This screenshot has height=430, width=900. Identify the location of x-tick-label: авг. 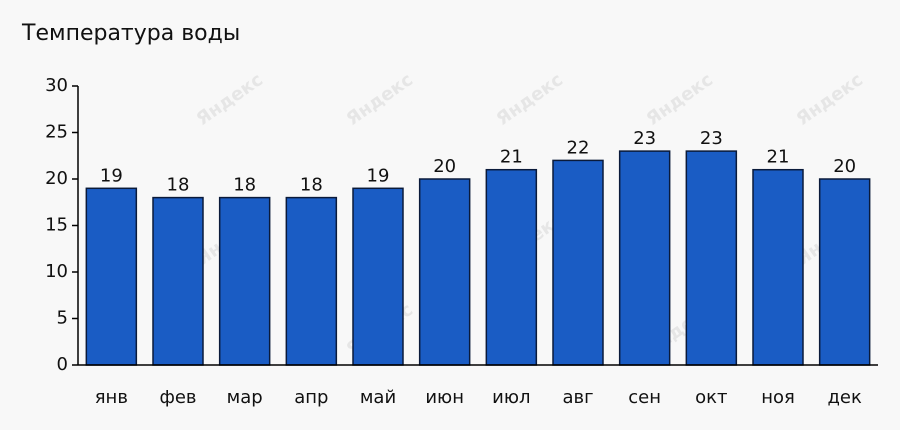
(577, 397).